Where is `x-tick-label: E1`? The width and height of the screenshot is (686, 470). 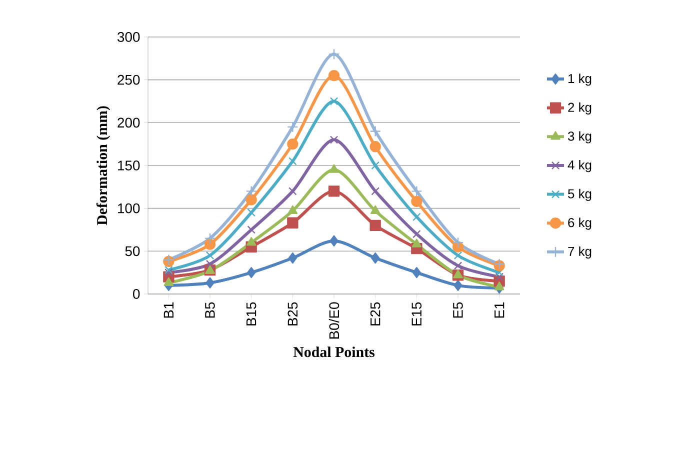
x-tick-label: E1 is located at coordinates (499, 310).